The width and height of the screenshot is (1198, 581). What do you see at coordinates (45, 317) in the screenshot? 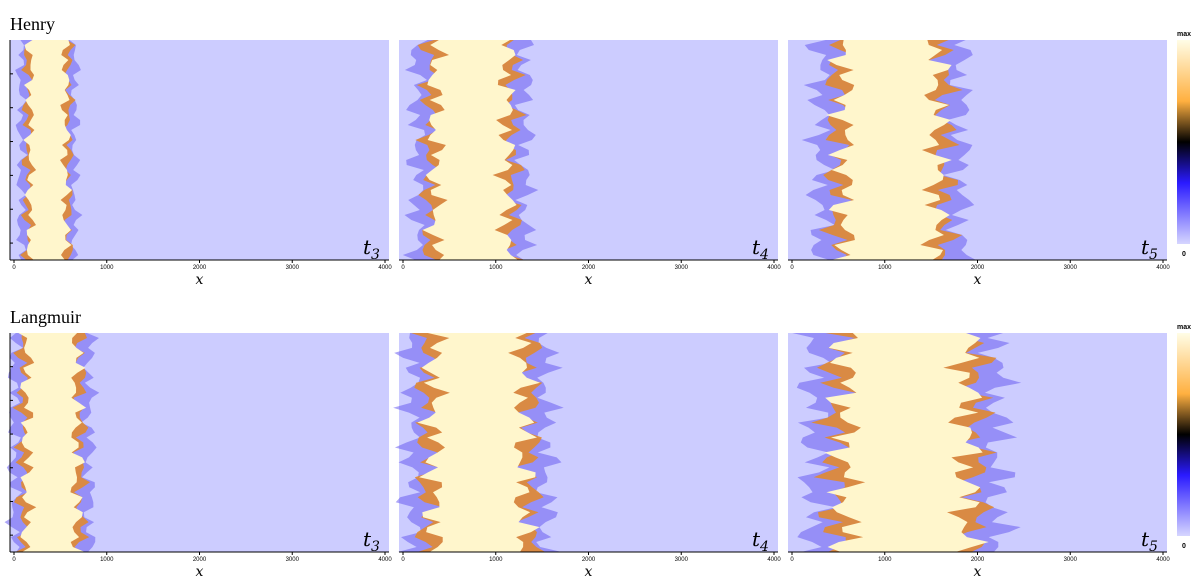
I see `row-title: Langmuir` at bounding box center [45, 317].